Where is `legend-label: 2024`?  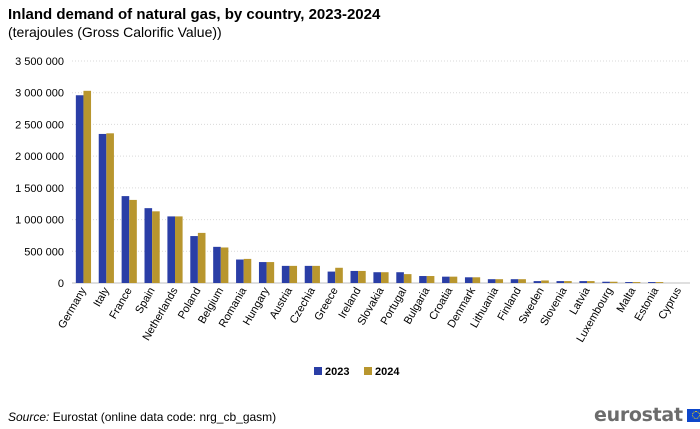
legend-label: 2024 is located at coordinates (387, 372).